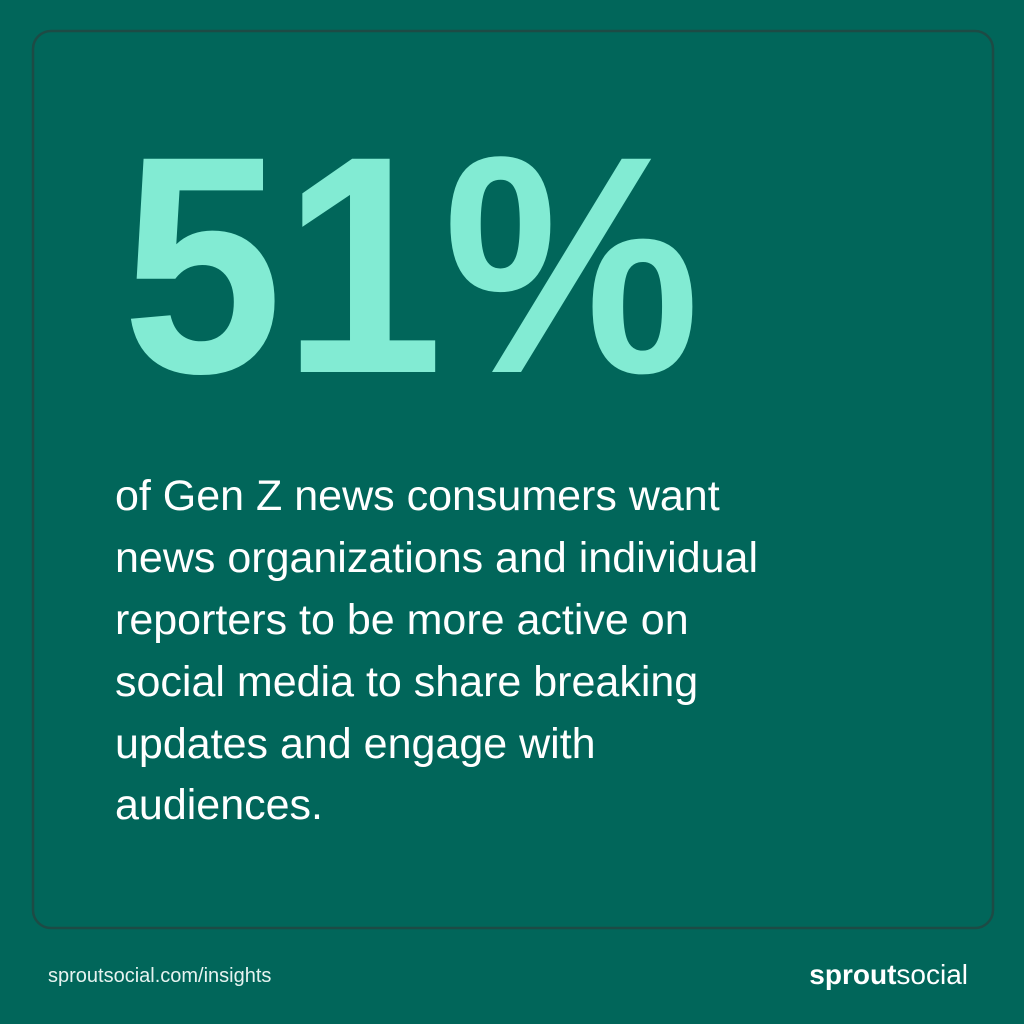 This screenshot has width=1024, height=1024. What do you see at coordinates (219, 805) in the screenshot?
I see `body-line: audiences.` at bounding box center [219, 805].